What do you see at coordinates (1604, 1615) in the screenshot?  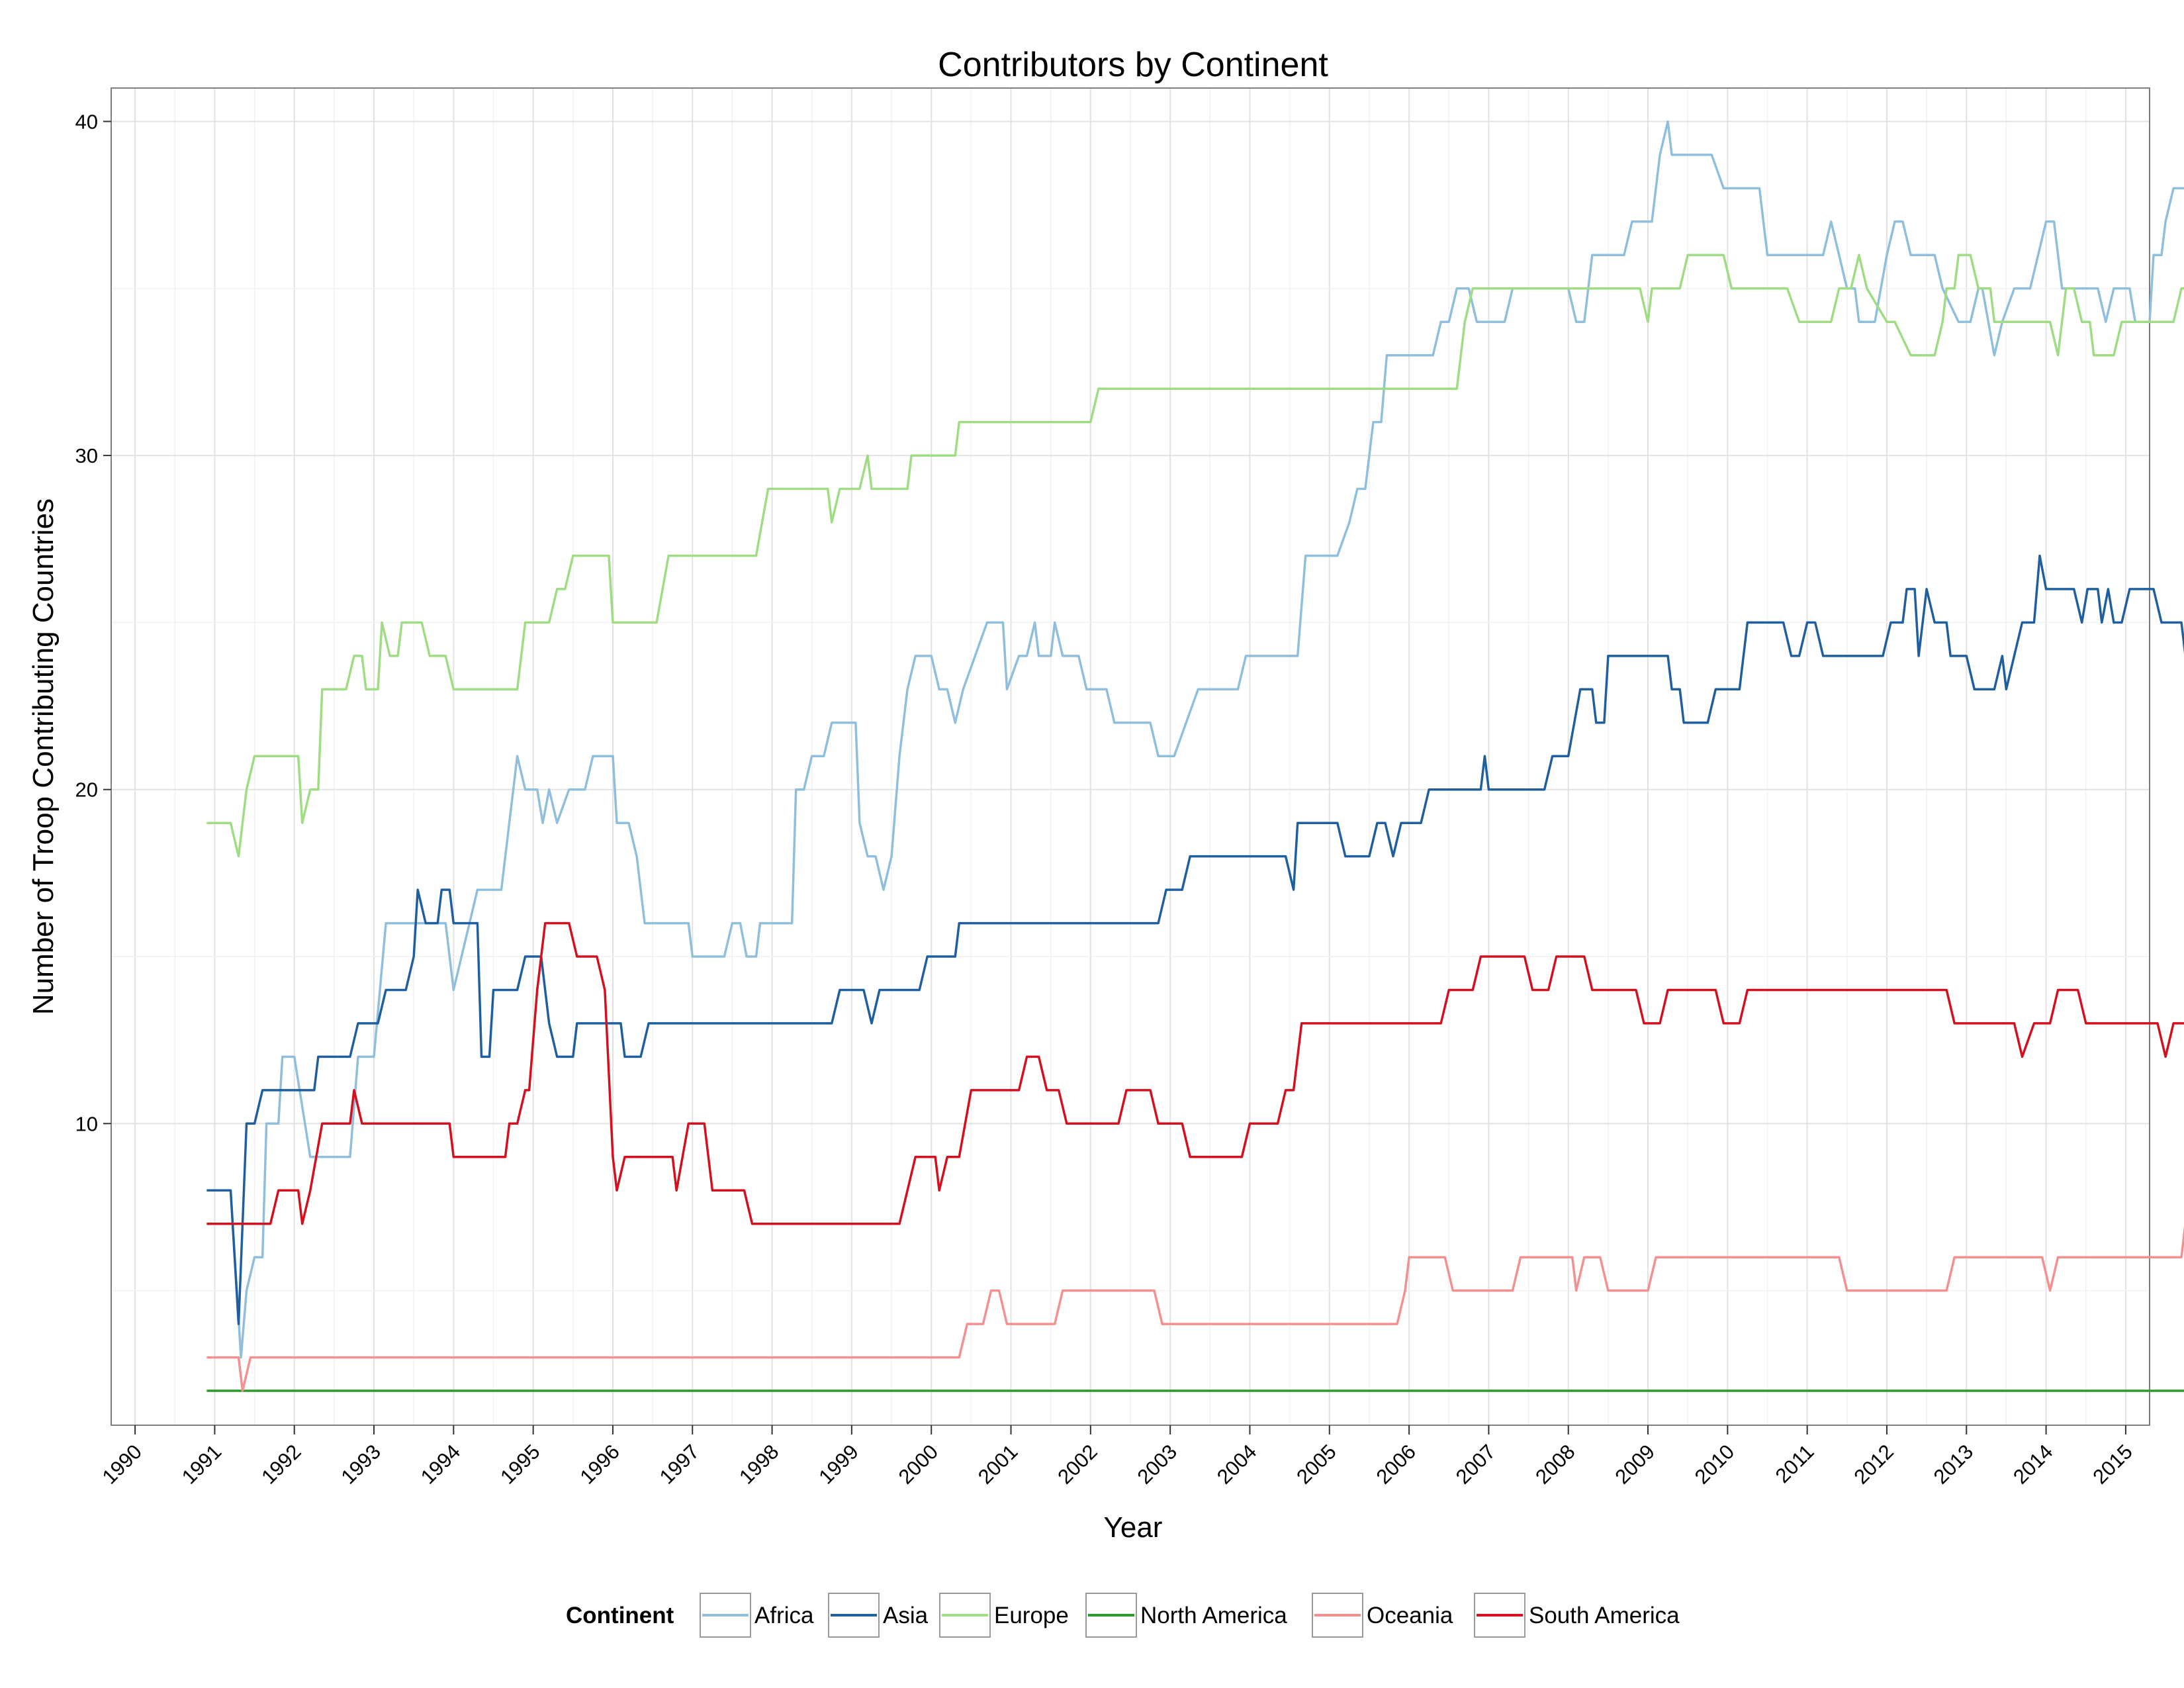 I see `legend-label-south-america: South America` at bounding box center [1604, 1615].